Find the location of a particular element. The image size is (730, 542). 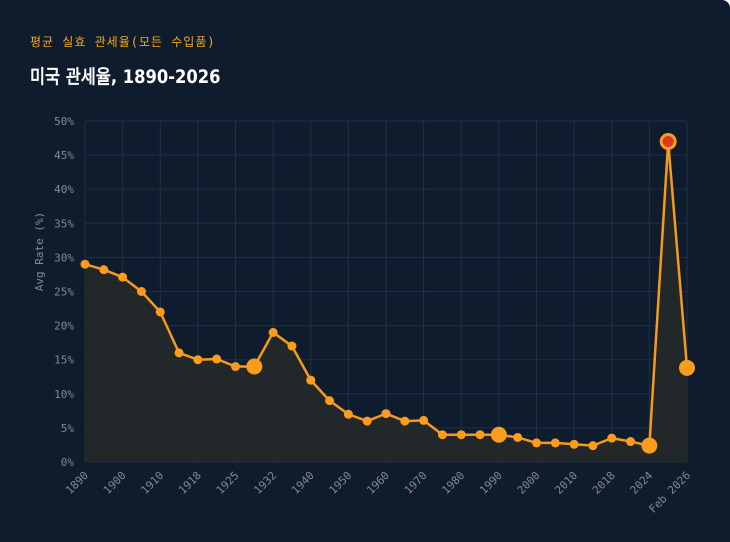

x-tick-label: 2024 is located at coordinates (642, 483).